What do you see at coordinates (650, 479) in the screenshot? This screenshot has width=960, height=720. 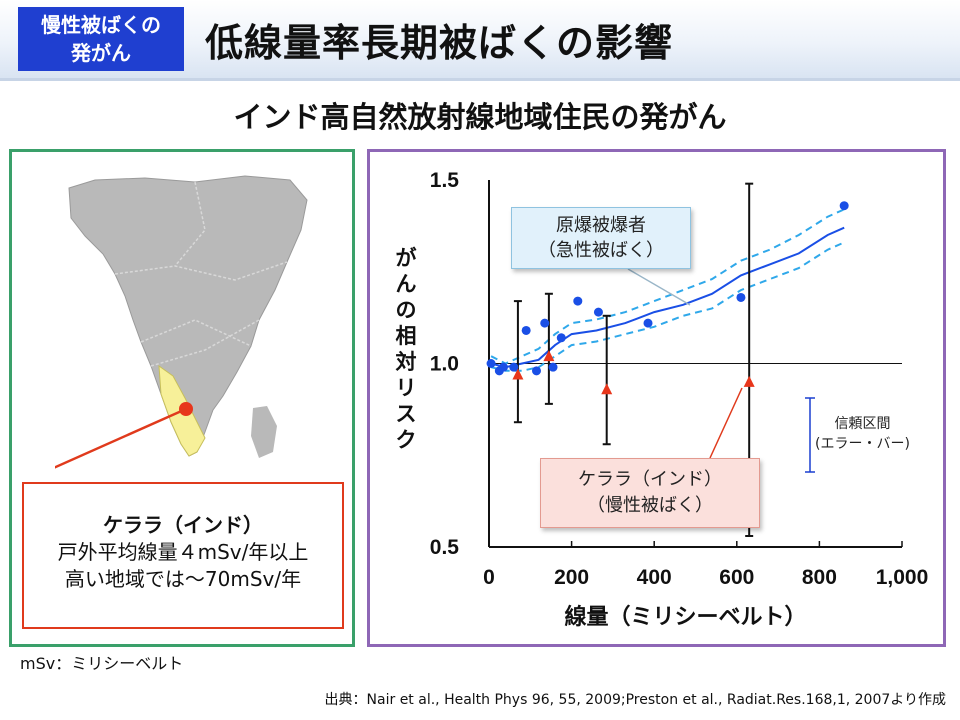 I see `kerala-callout-line1: ケララ（インド）` at bounding box center [650, 479].